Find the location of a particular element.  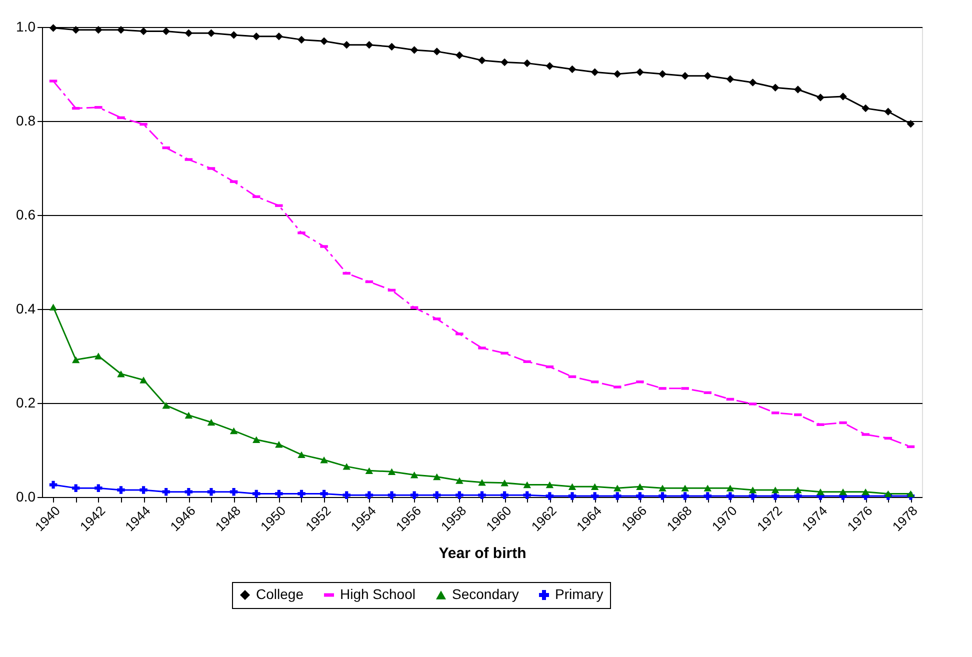

y-tick-label: 1.0 is located at coordinates (26, 26).